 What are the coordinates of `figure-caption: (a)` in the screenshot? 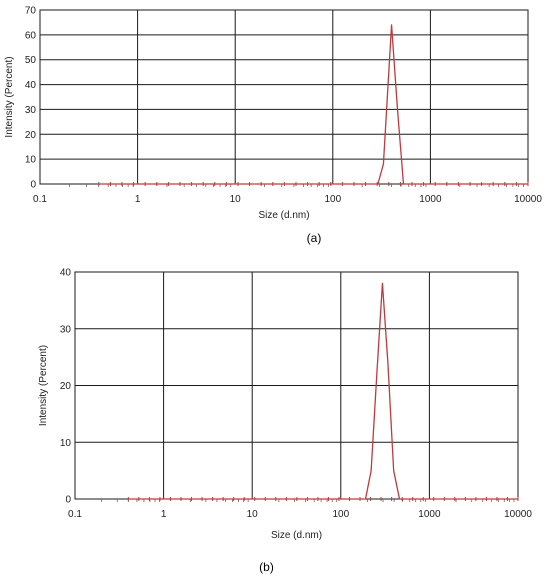 It's located at (314, 238).